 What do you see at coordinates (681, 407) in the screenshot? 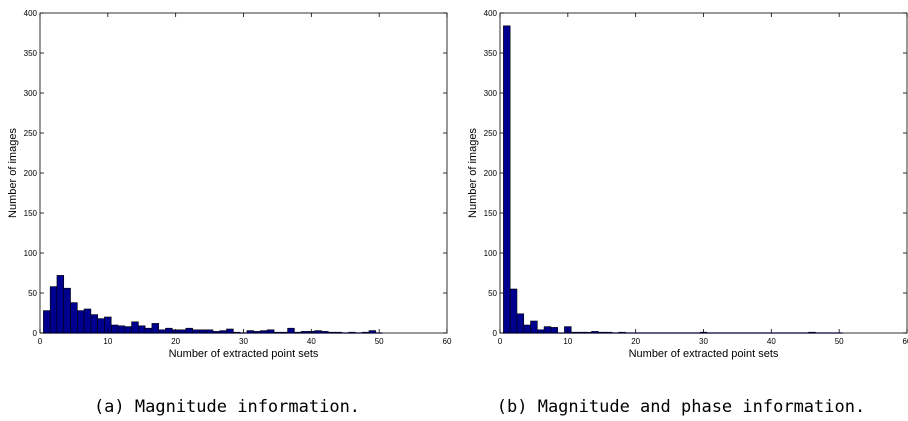
I see `caption-b: (b) Magnitude and phase information.` at bounding box center [681, 407].